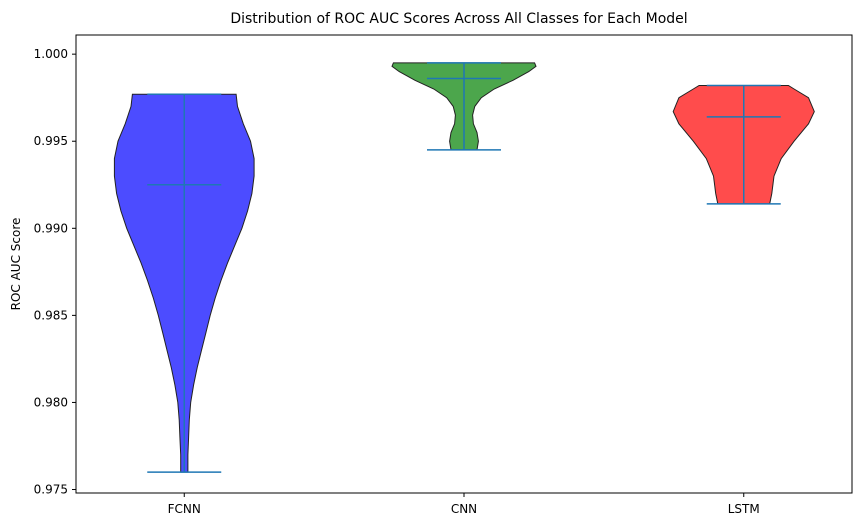 This screenshot has height=528, width=863. I want to click on y-tick-label: 0.995, so click(51, 141).